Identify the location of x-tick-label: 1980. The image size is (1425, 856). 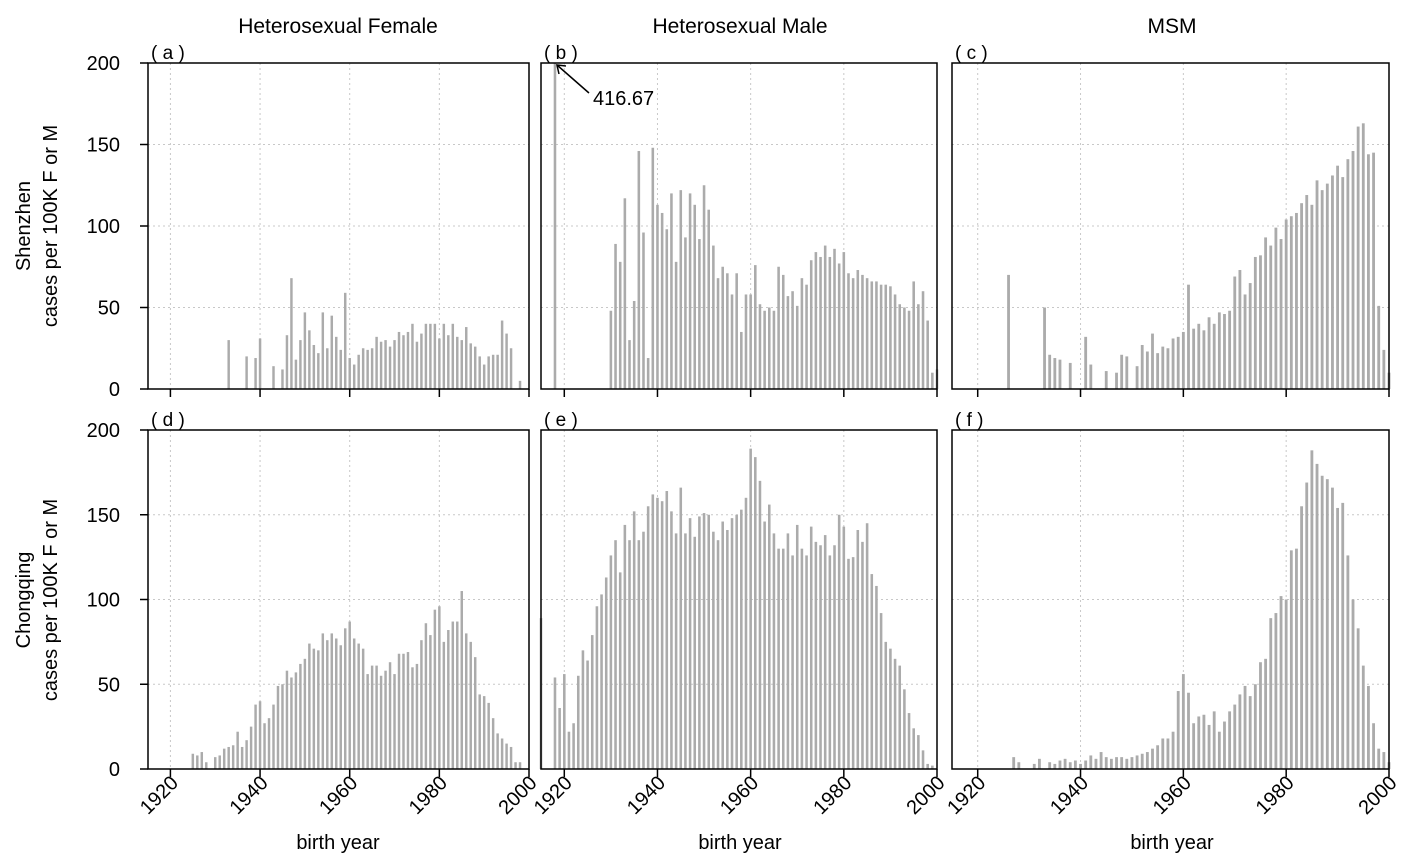
(1275, 795).